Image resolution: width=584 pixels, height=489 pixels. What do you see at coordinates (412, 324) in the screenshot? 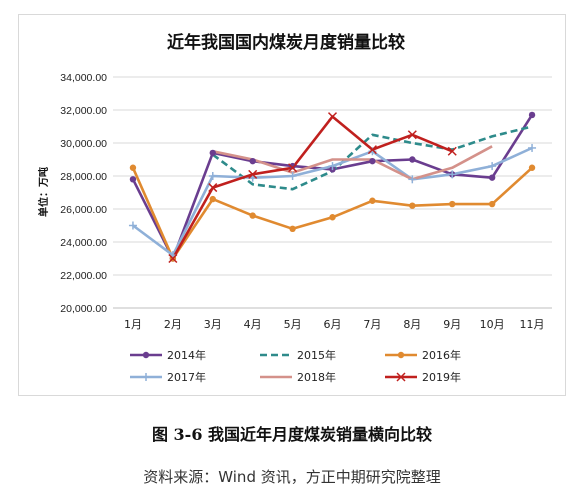
I see `x-tick-label: 8月` at bounding box center [412, 324].